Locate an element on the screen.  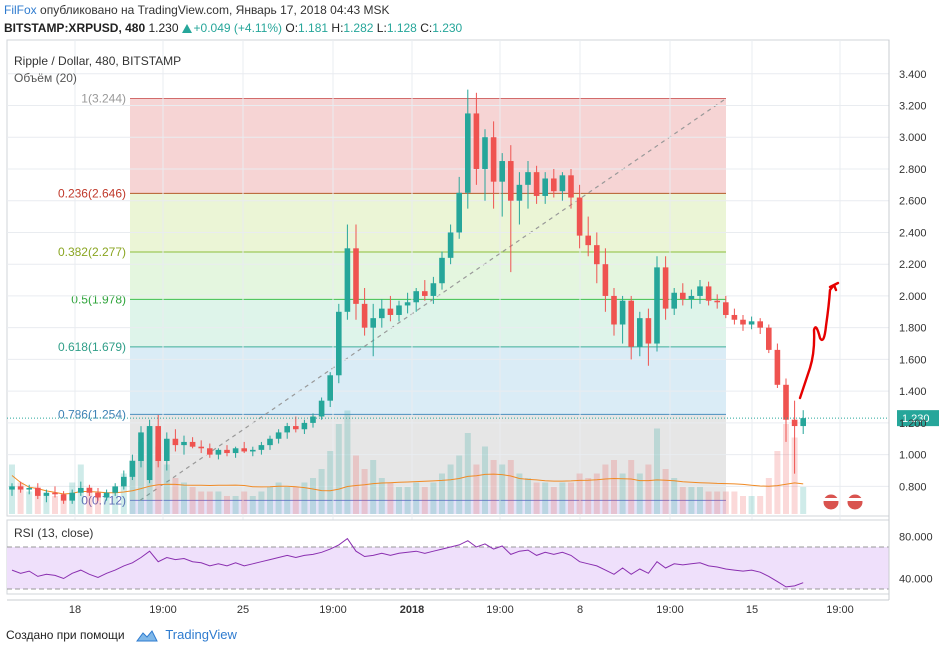
high-value: 1.282 is located at coordinates (358, 28).